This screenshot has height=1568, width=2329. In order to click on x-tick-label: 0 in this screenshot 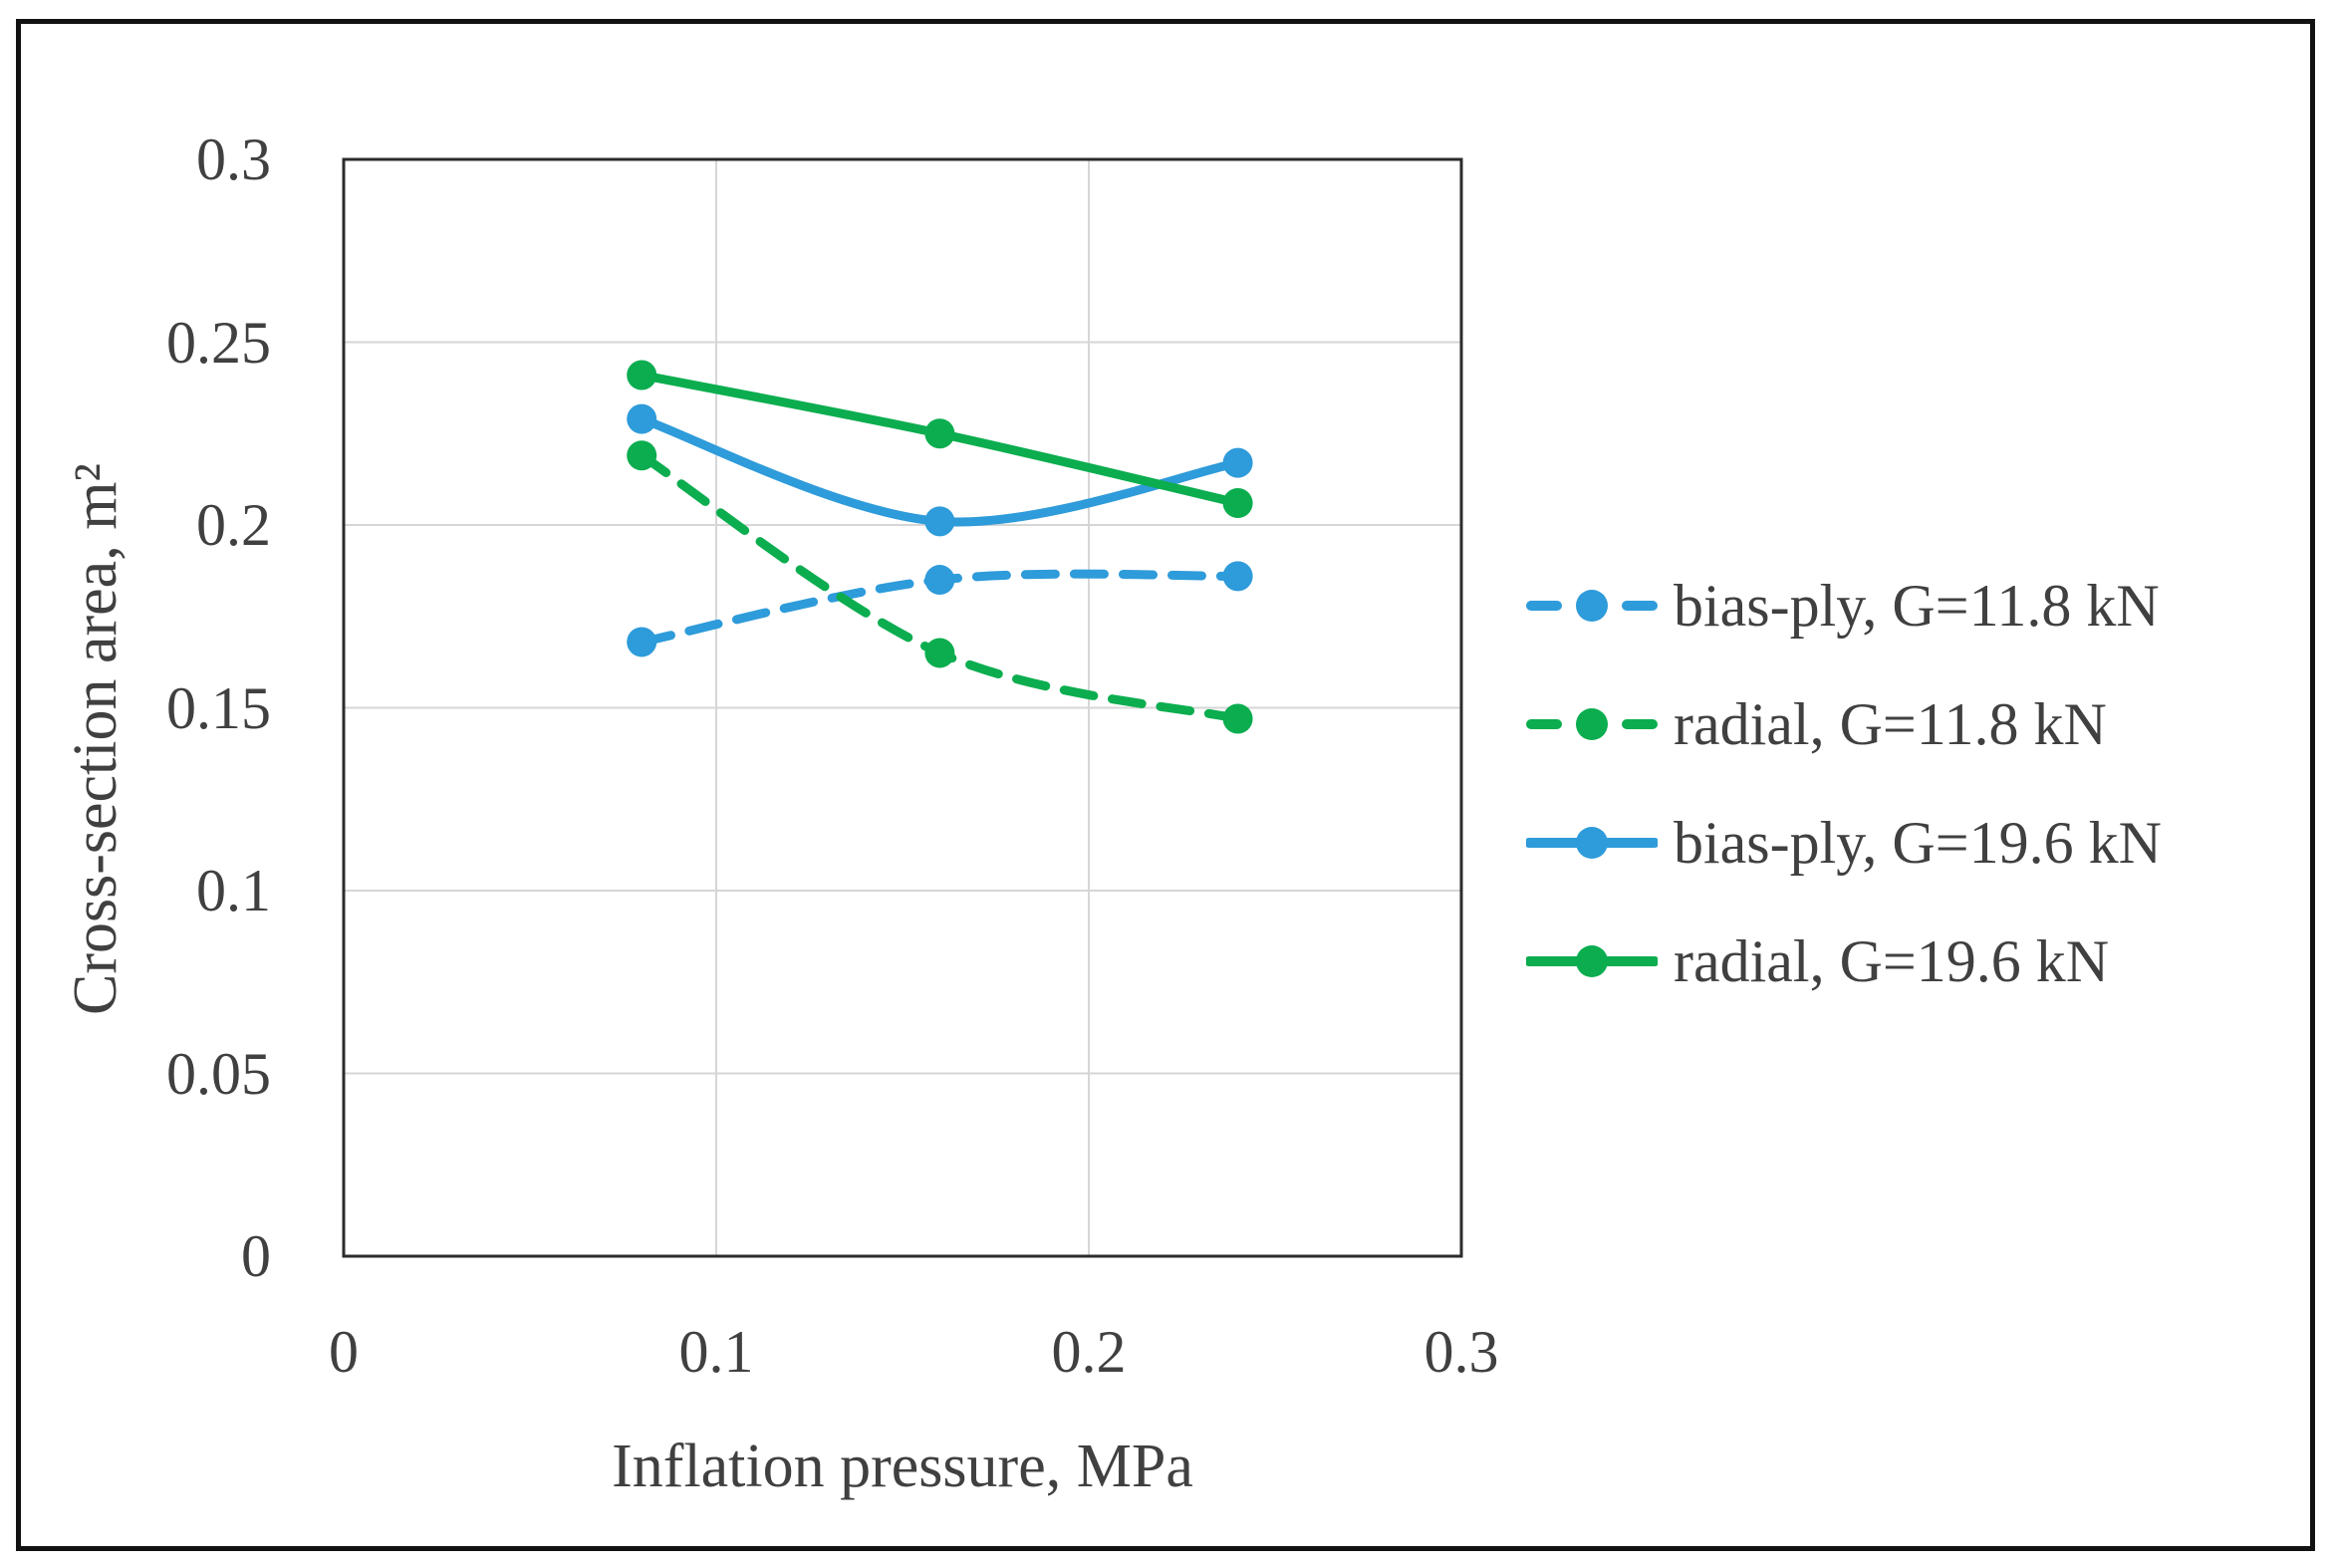, I will do `click(344, 1352)`.